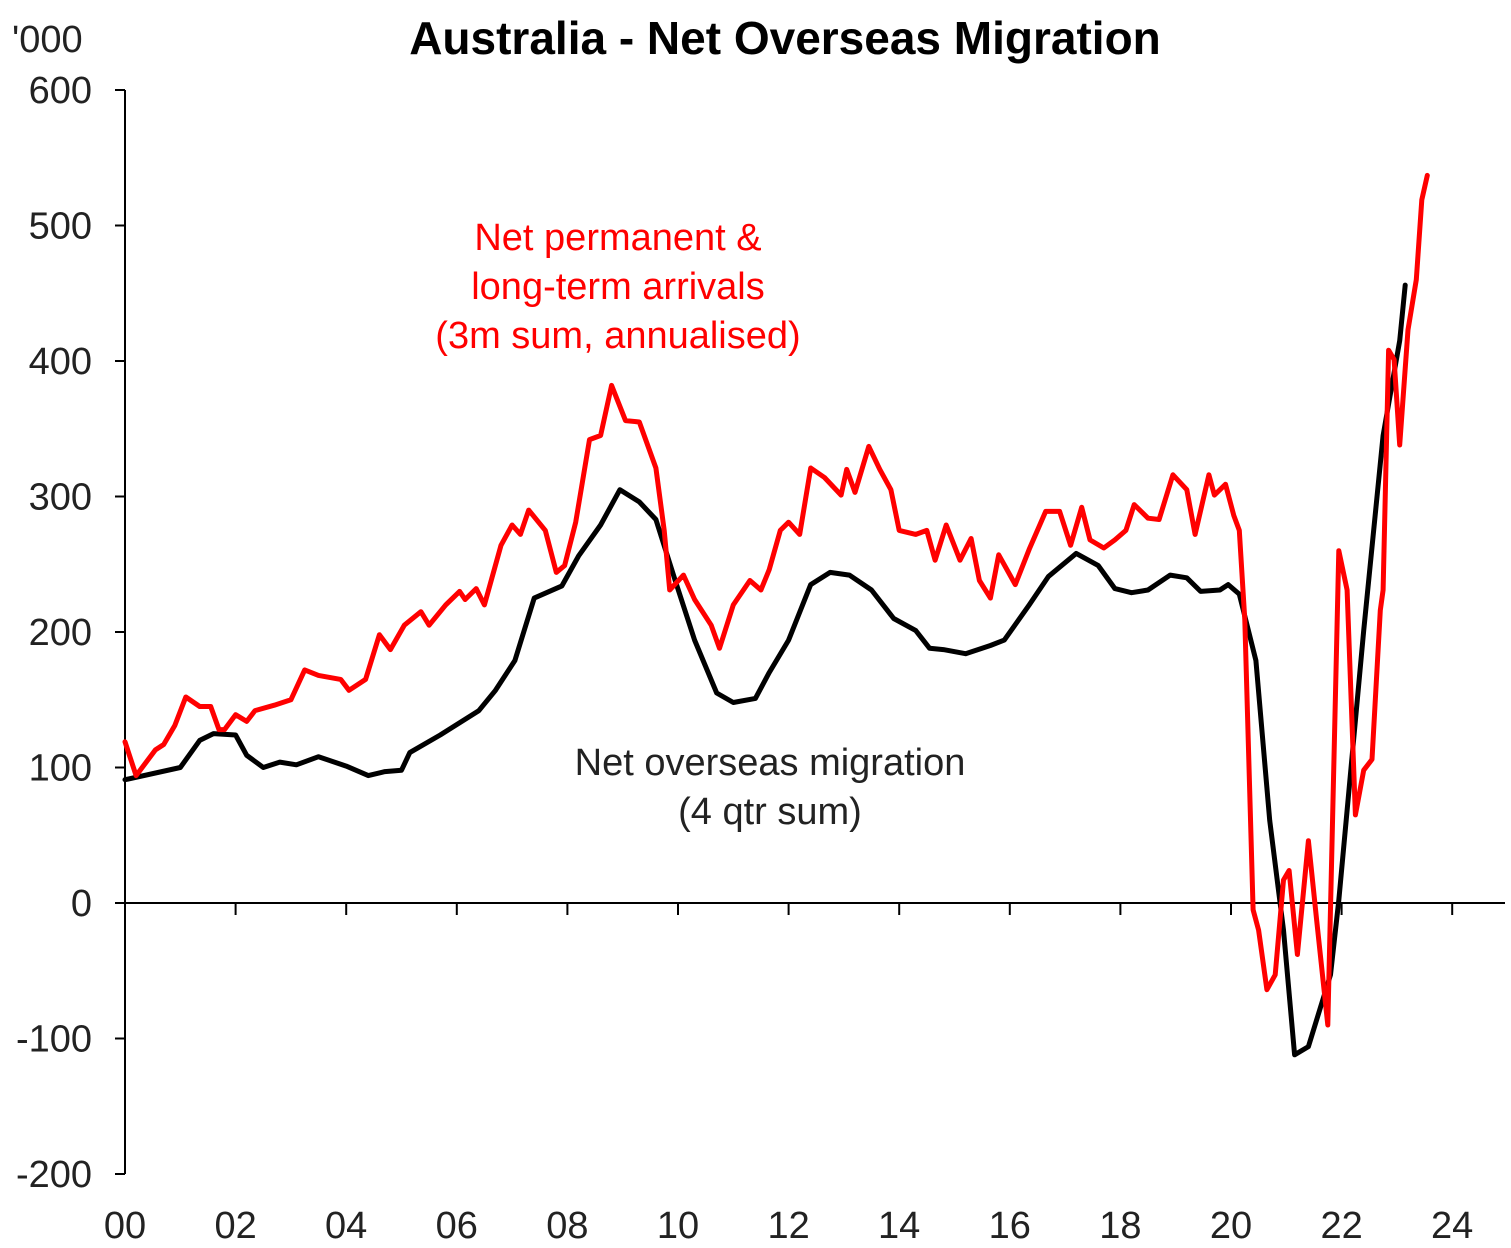 The image size is (1511, 1248). I want to click on y-tick-label: -200, so click(54, 1175).